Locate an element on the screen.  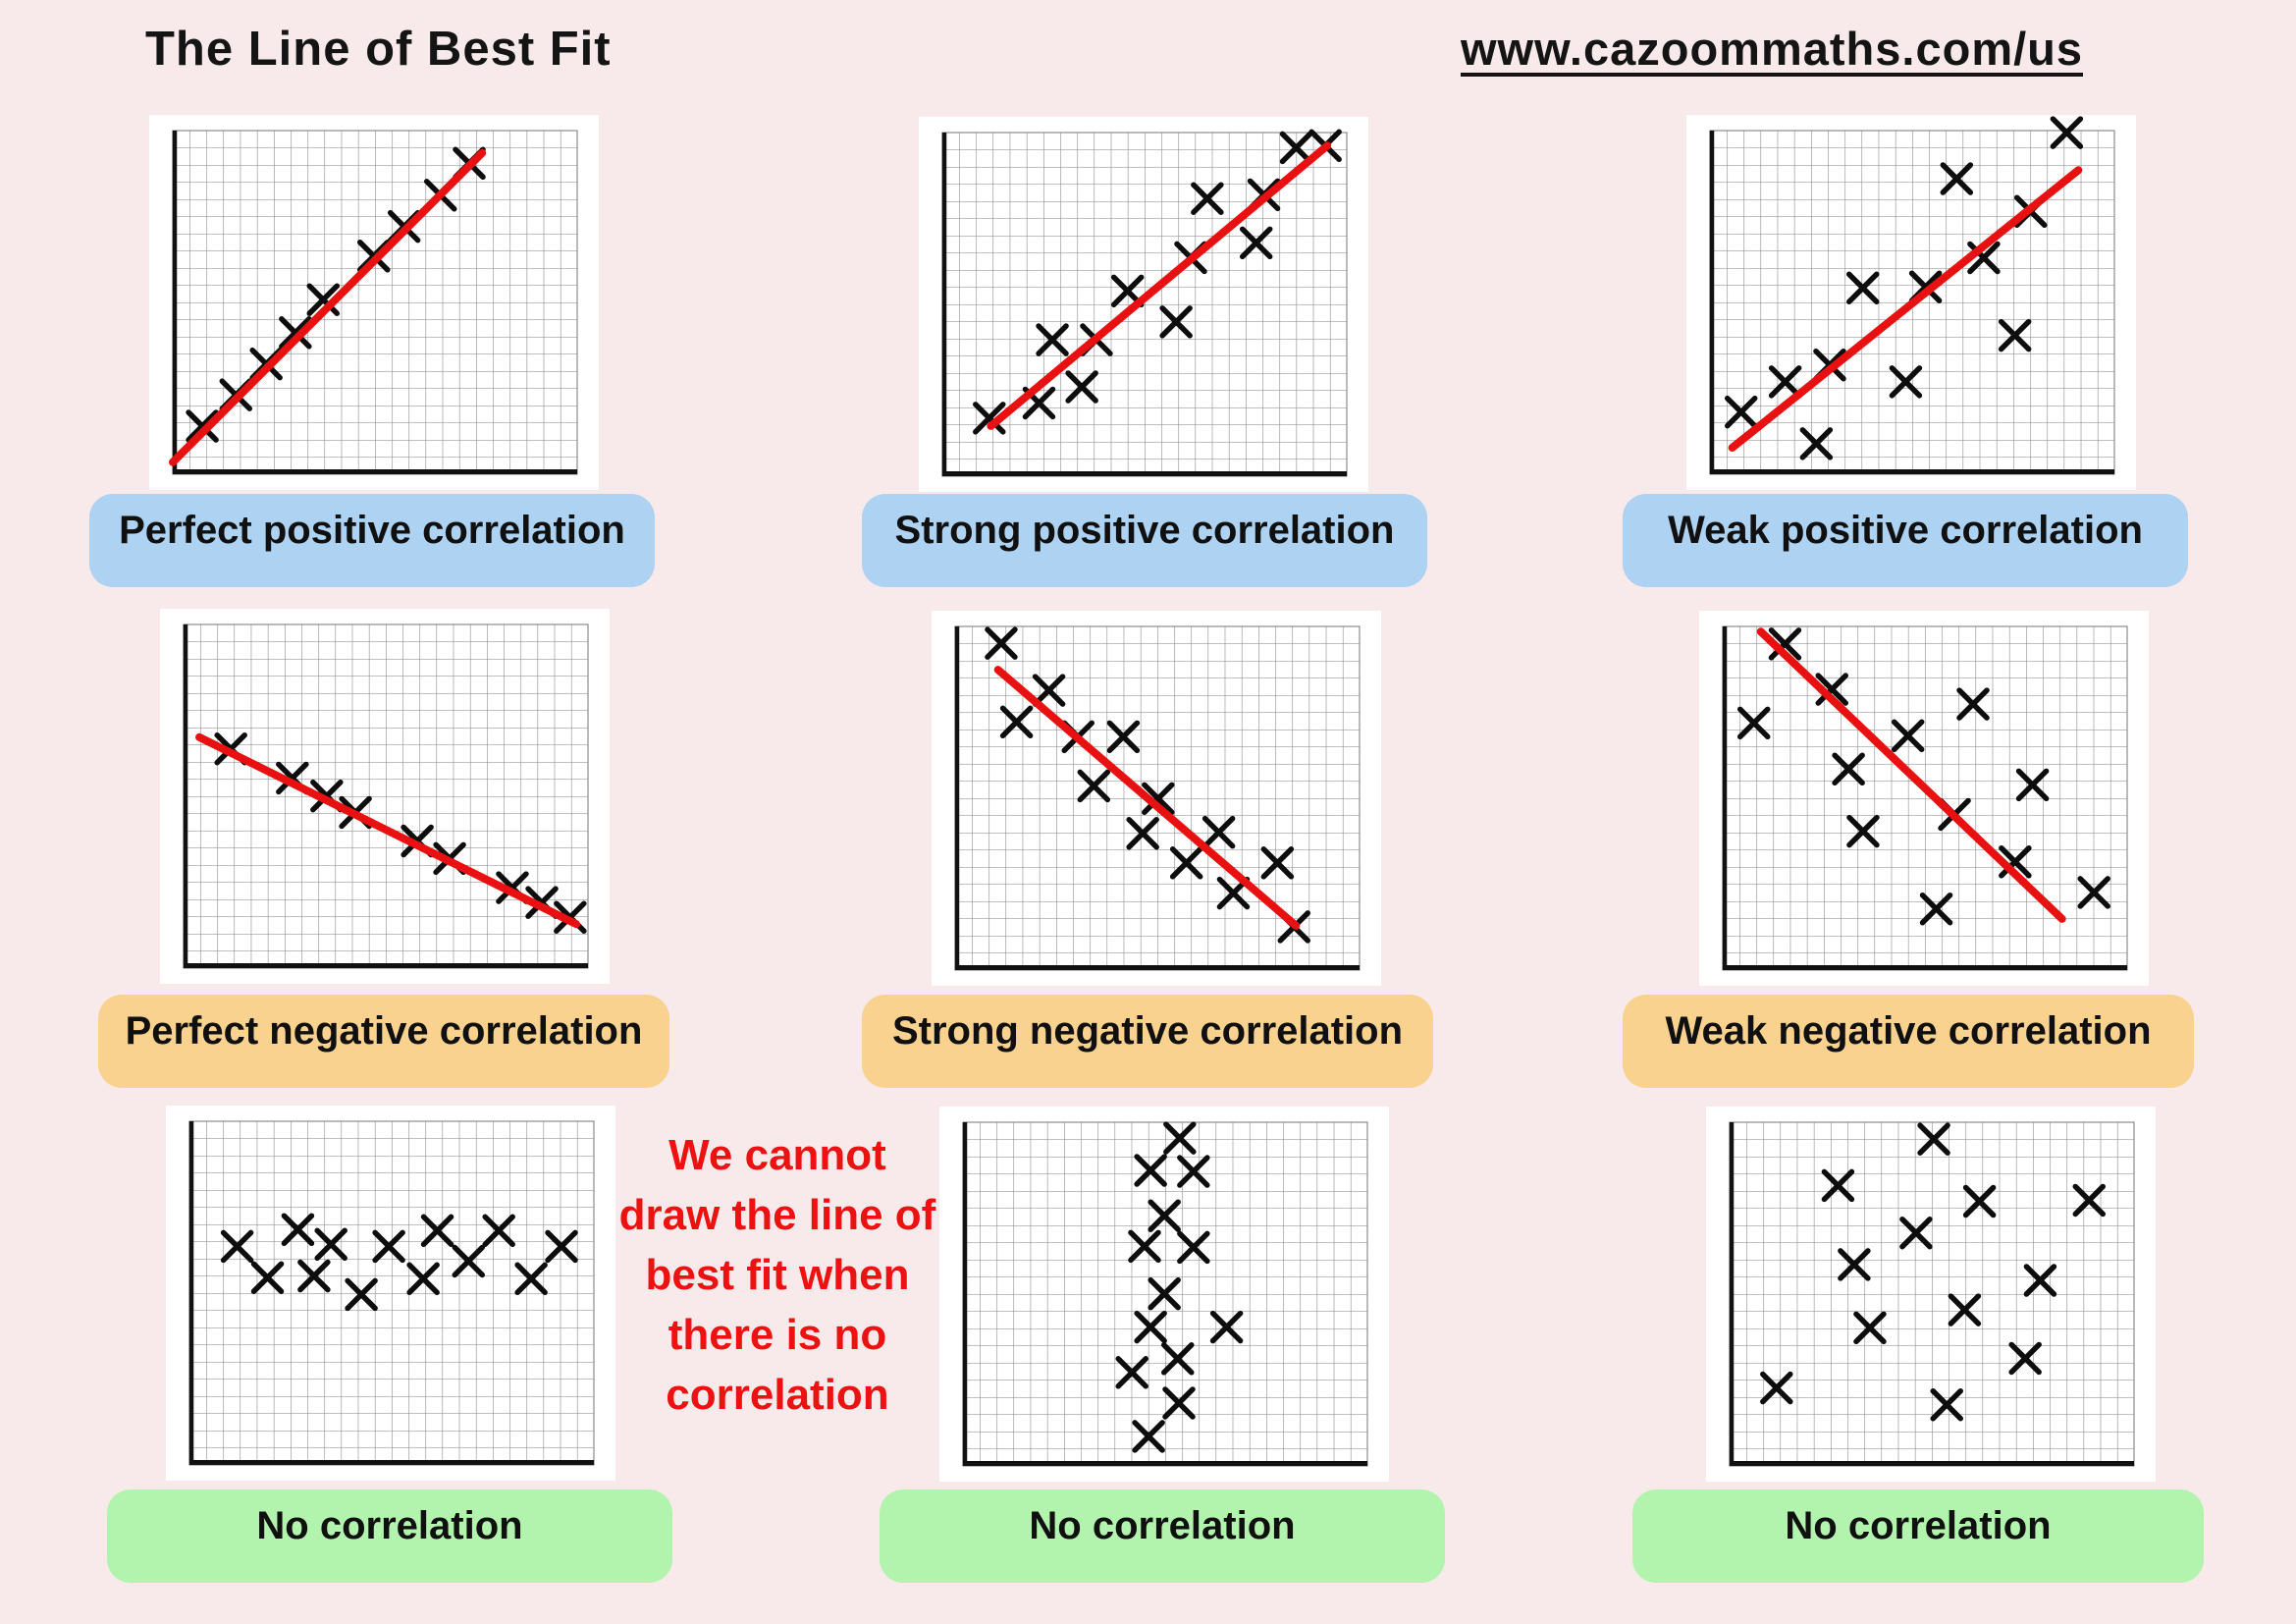
note-line: We cannot is located at coordinates (777, 1155).